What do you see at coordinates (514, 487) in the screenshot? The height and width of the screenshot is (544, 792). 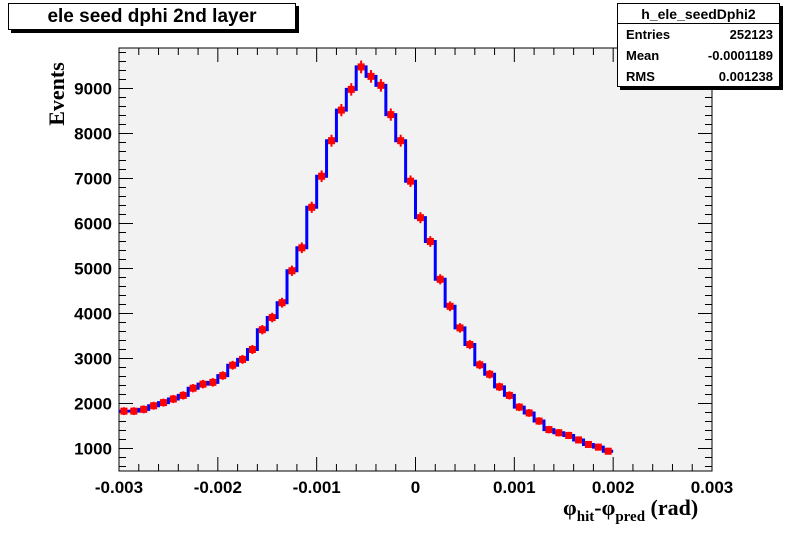 I see `x-tick-label: 0.001` at bounding box center [514, 487].